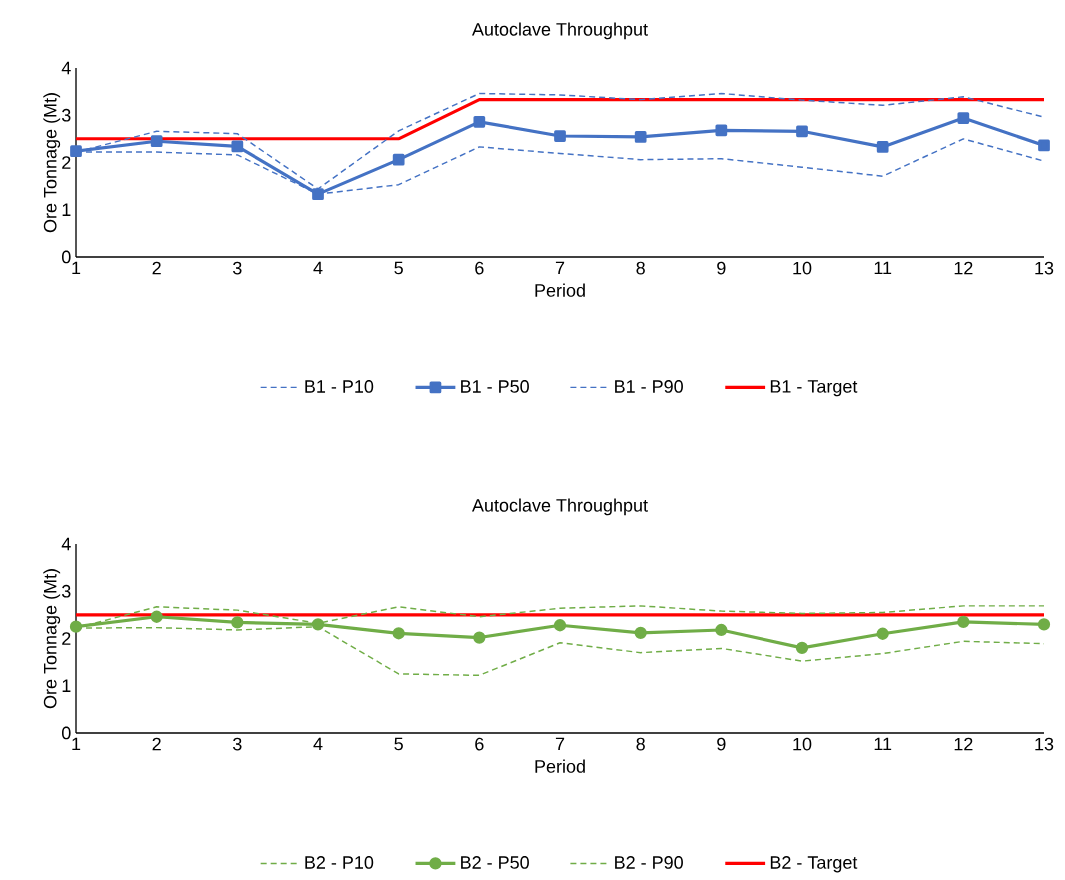 This screenshot has height=880, width=1065. What do you see at coordinates (649, 862) in the screenshot?
I see `legend-label: B2 - P90` at bounding box center [649, 862].